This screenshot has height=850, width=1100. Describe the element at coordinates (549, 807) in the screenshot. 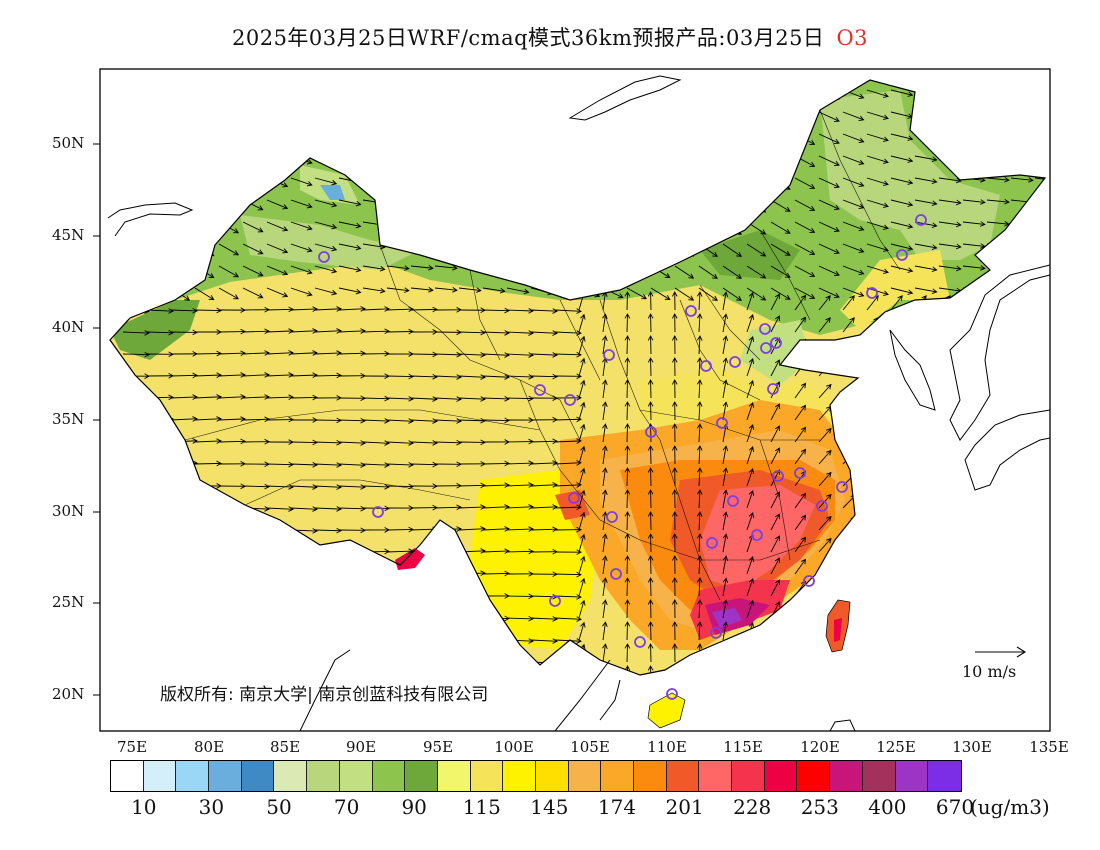

I see `legend-label: 145` at that location.